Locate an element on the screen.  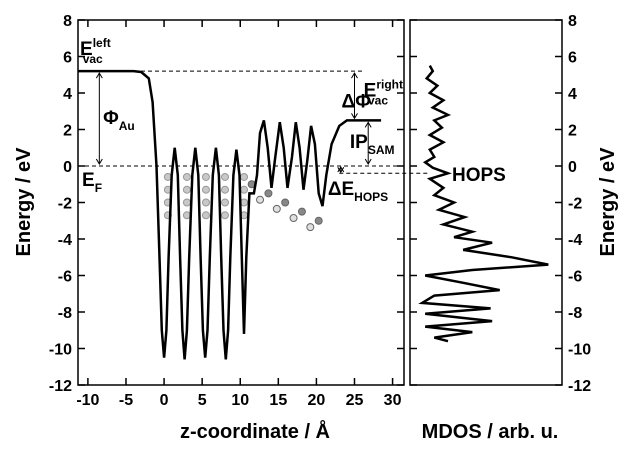
x-tick-label: 0 is located at coordinates (164, 400).